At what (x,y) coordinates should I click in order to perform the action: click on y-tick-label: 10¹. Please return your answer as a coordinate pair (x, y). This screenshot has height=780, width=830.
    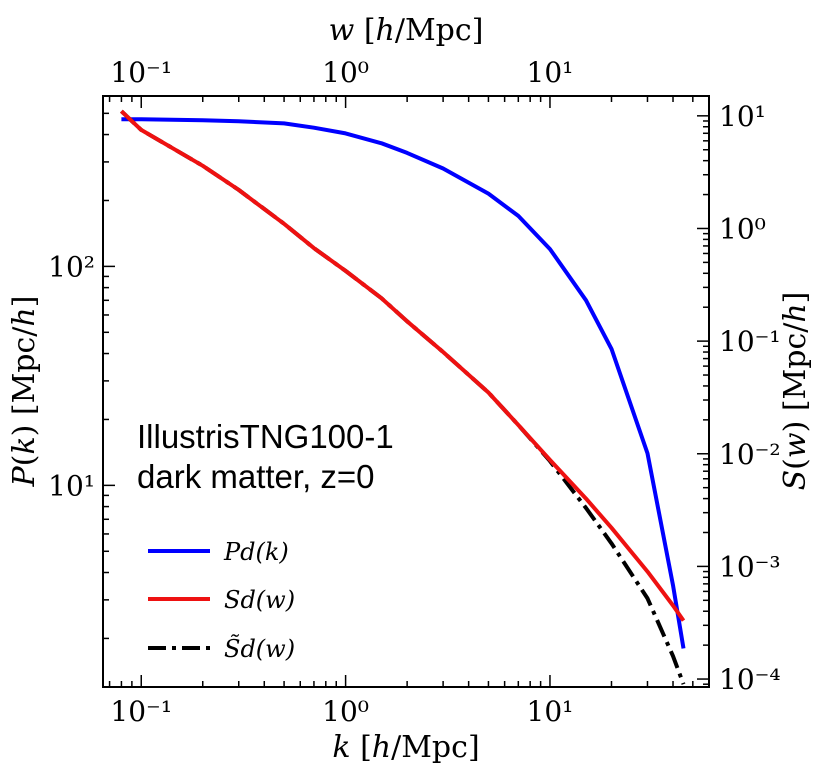
    Looking at the image, I should click on (71, 485).